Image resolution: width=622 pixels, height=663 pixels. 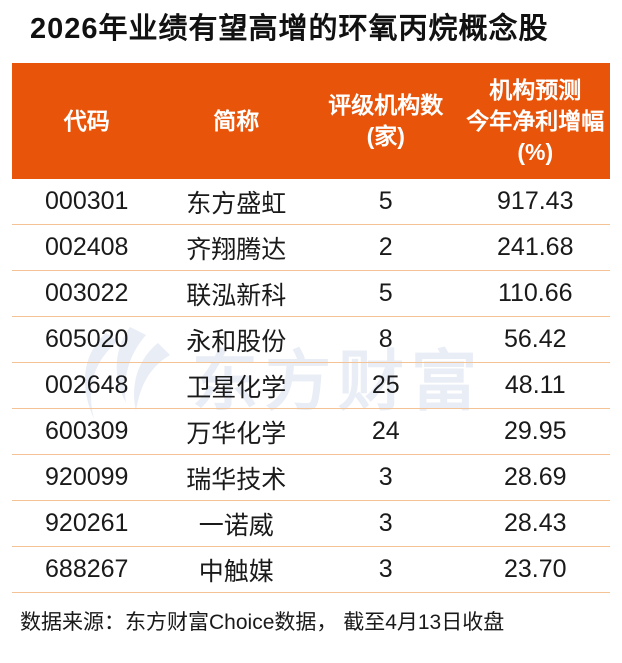 What do you see at coordinates (87, 523) in the screenshot?
I see `cell-code: 920261` at bounding box center [87, 523].